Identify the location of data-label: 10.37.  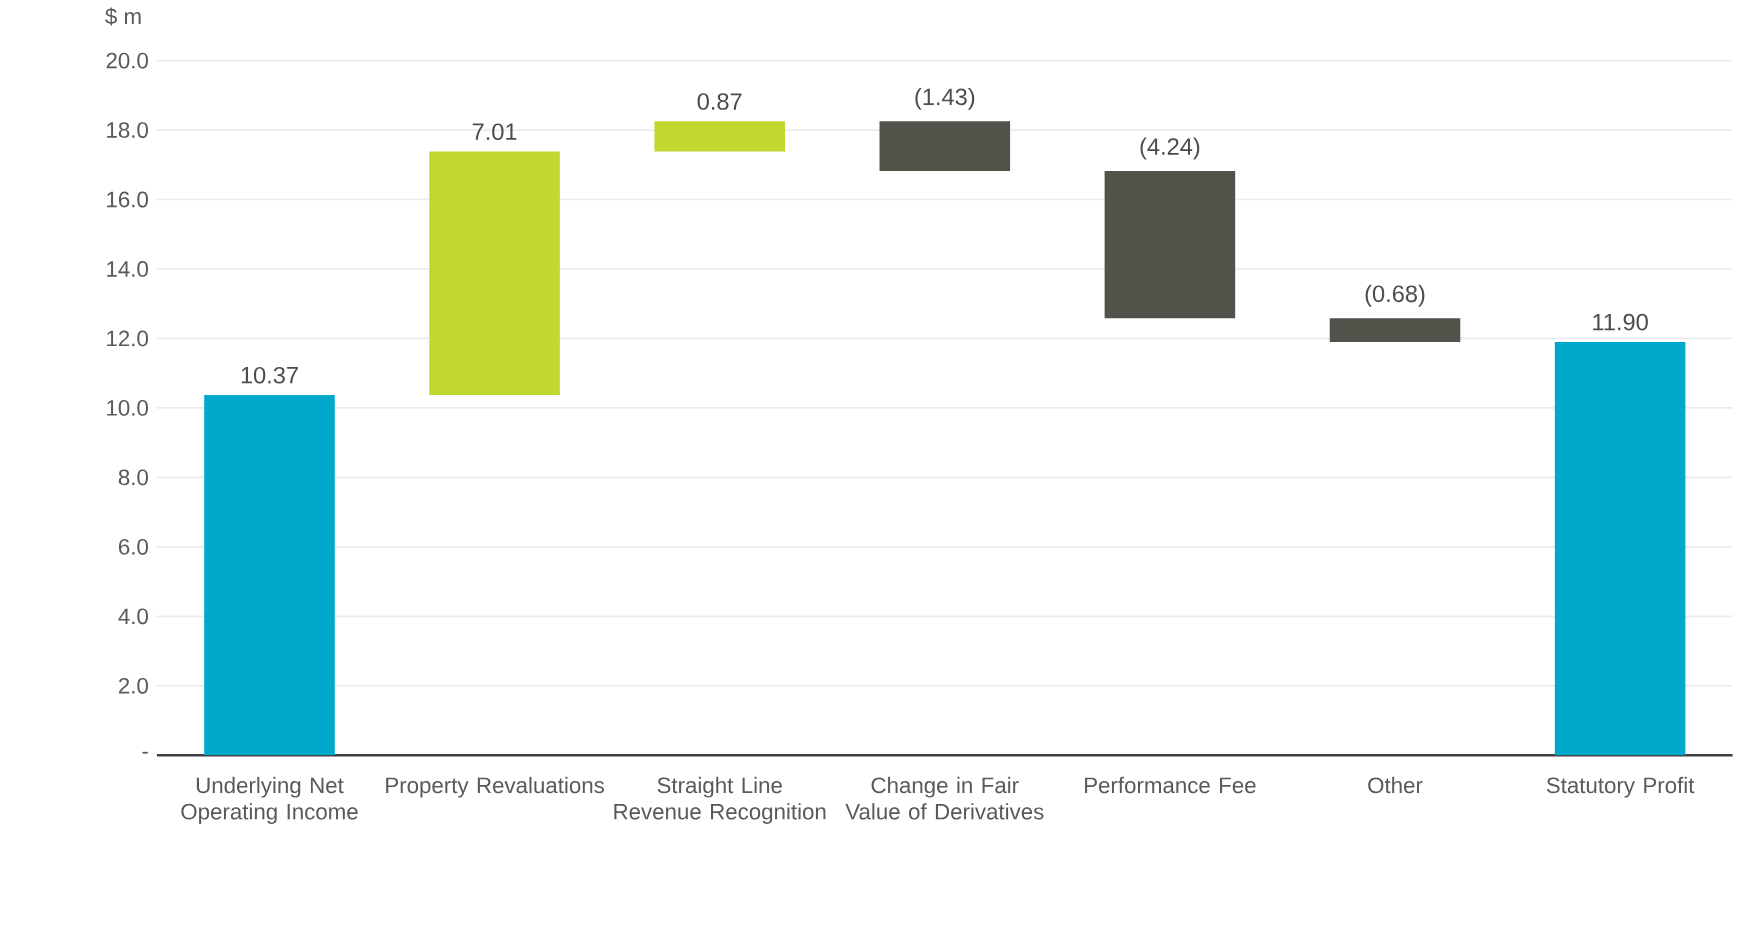
(269, 375).